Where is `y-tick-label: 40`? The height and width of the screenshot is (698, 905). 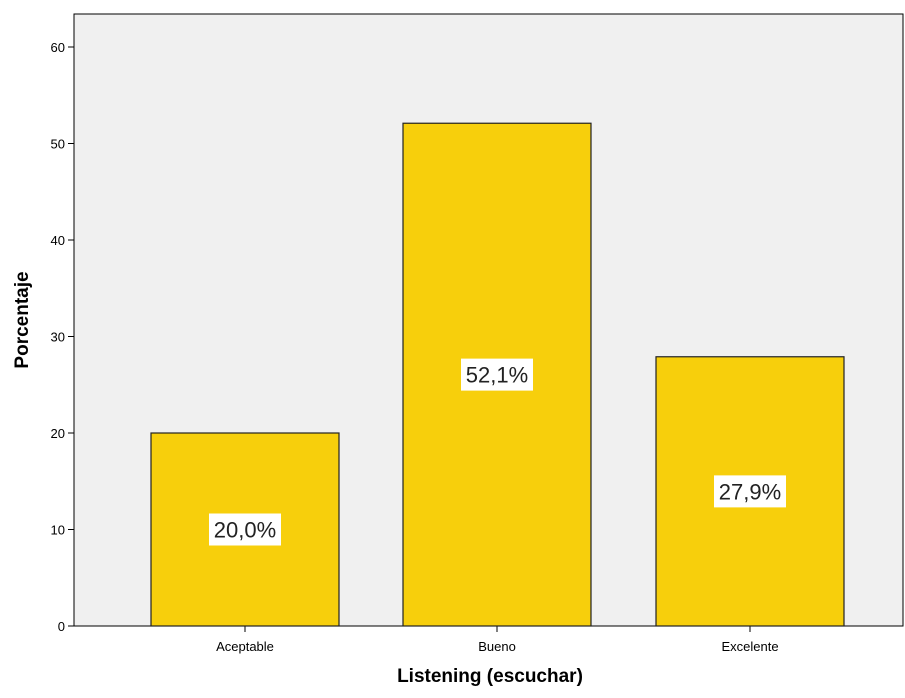
y-tick-label: 40 is located at coordinates (58, 240).